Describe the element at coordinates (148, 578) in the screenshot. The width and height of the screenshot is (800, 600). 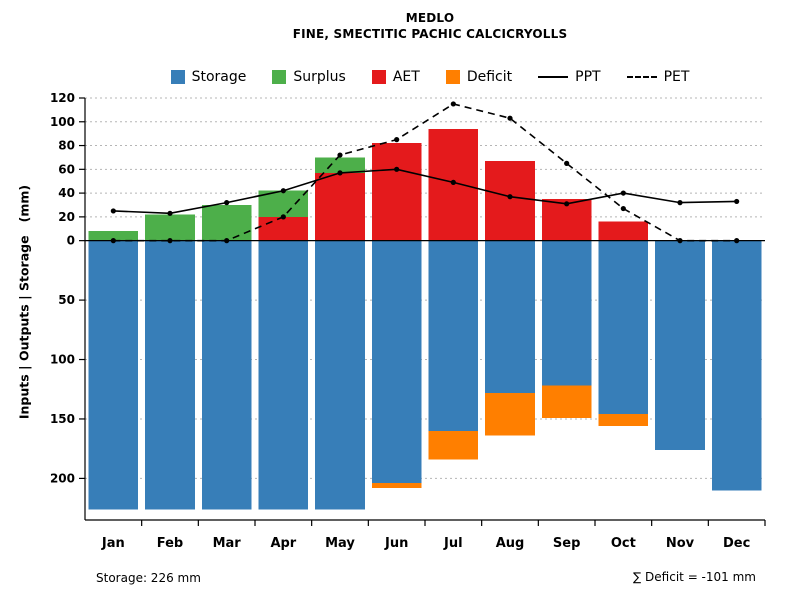
I see `storage-total-note: Storage: 226 mm` at that location.